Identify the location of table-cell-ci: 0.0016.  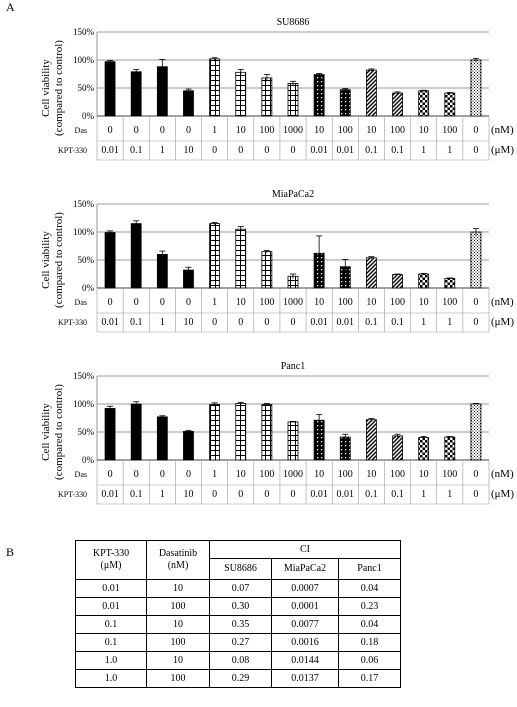
(305, 642).